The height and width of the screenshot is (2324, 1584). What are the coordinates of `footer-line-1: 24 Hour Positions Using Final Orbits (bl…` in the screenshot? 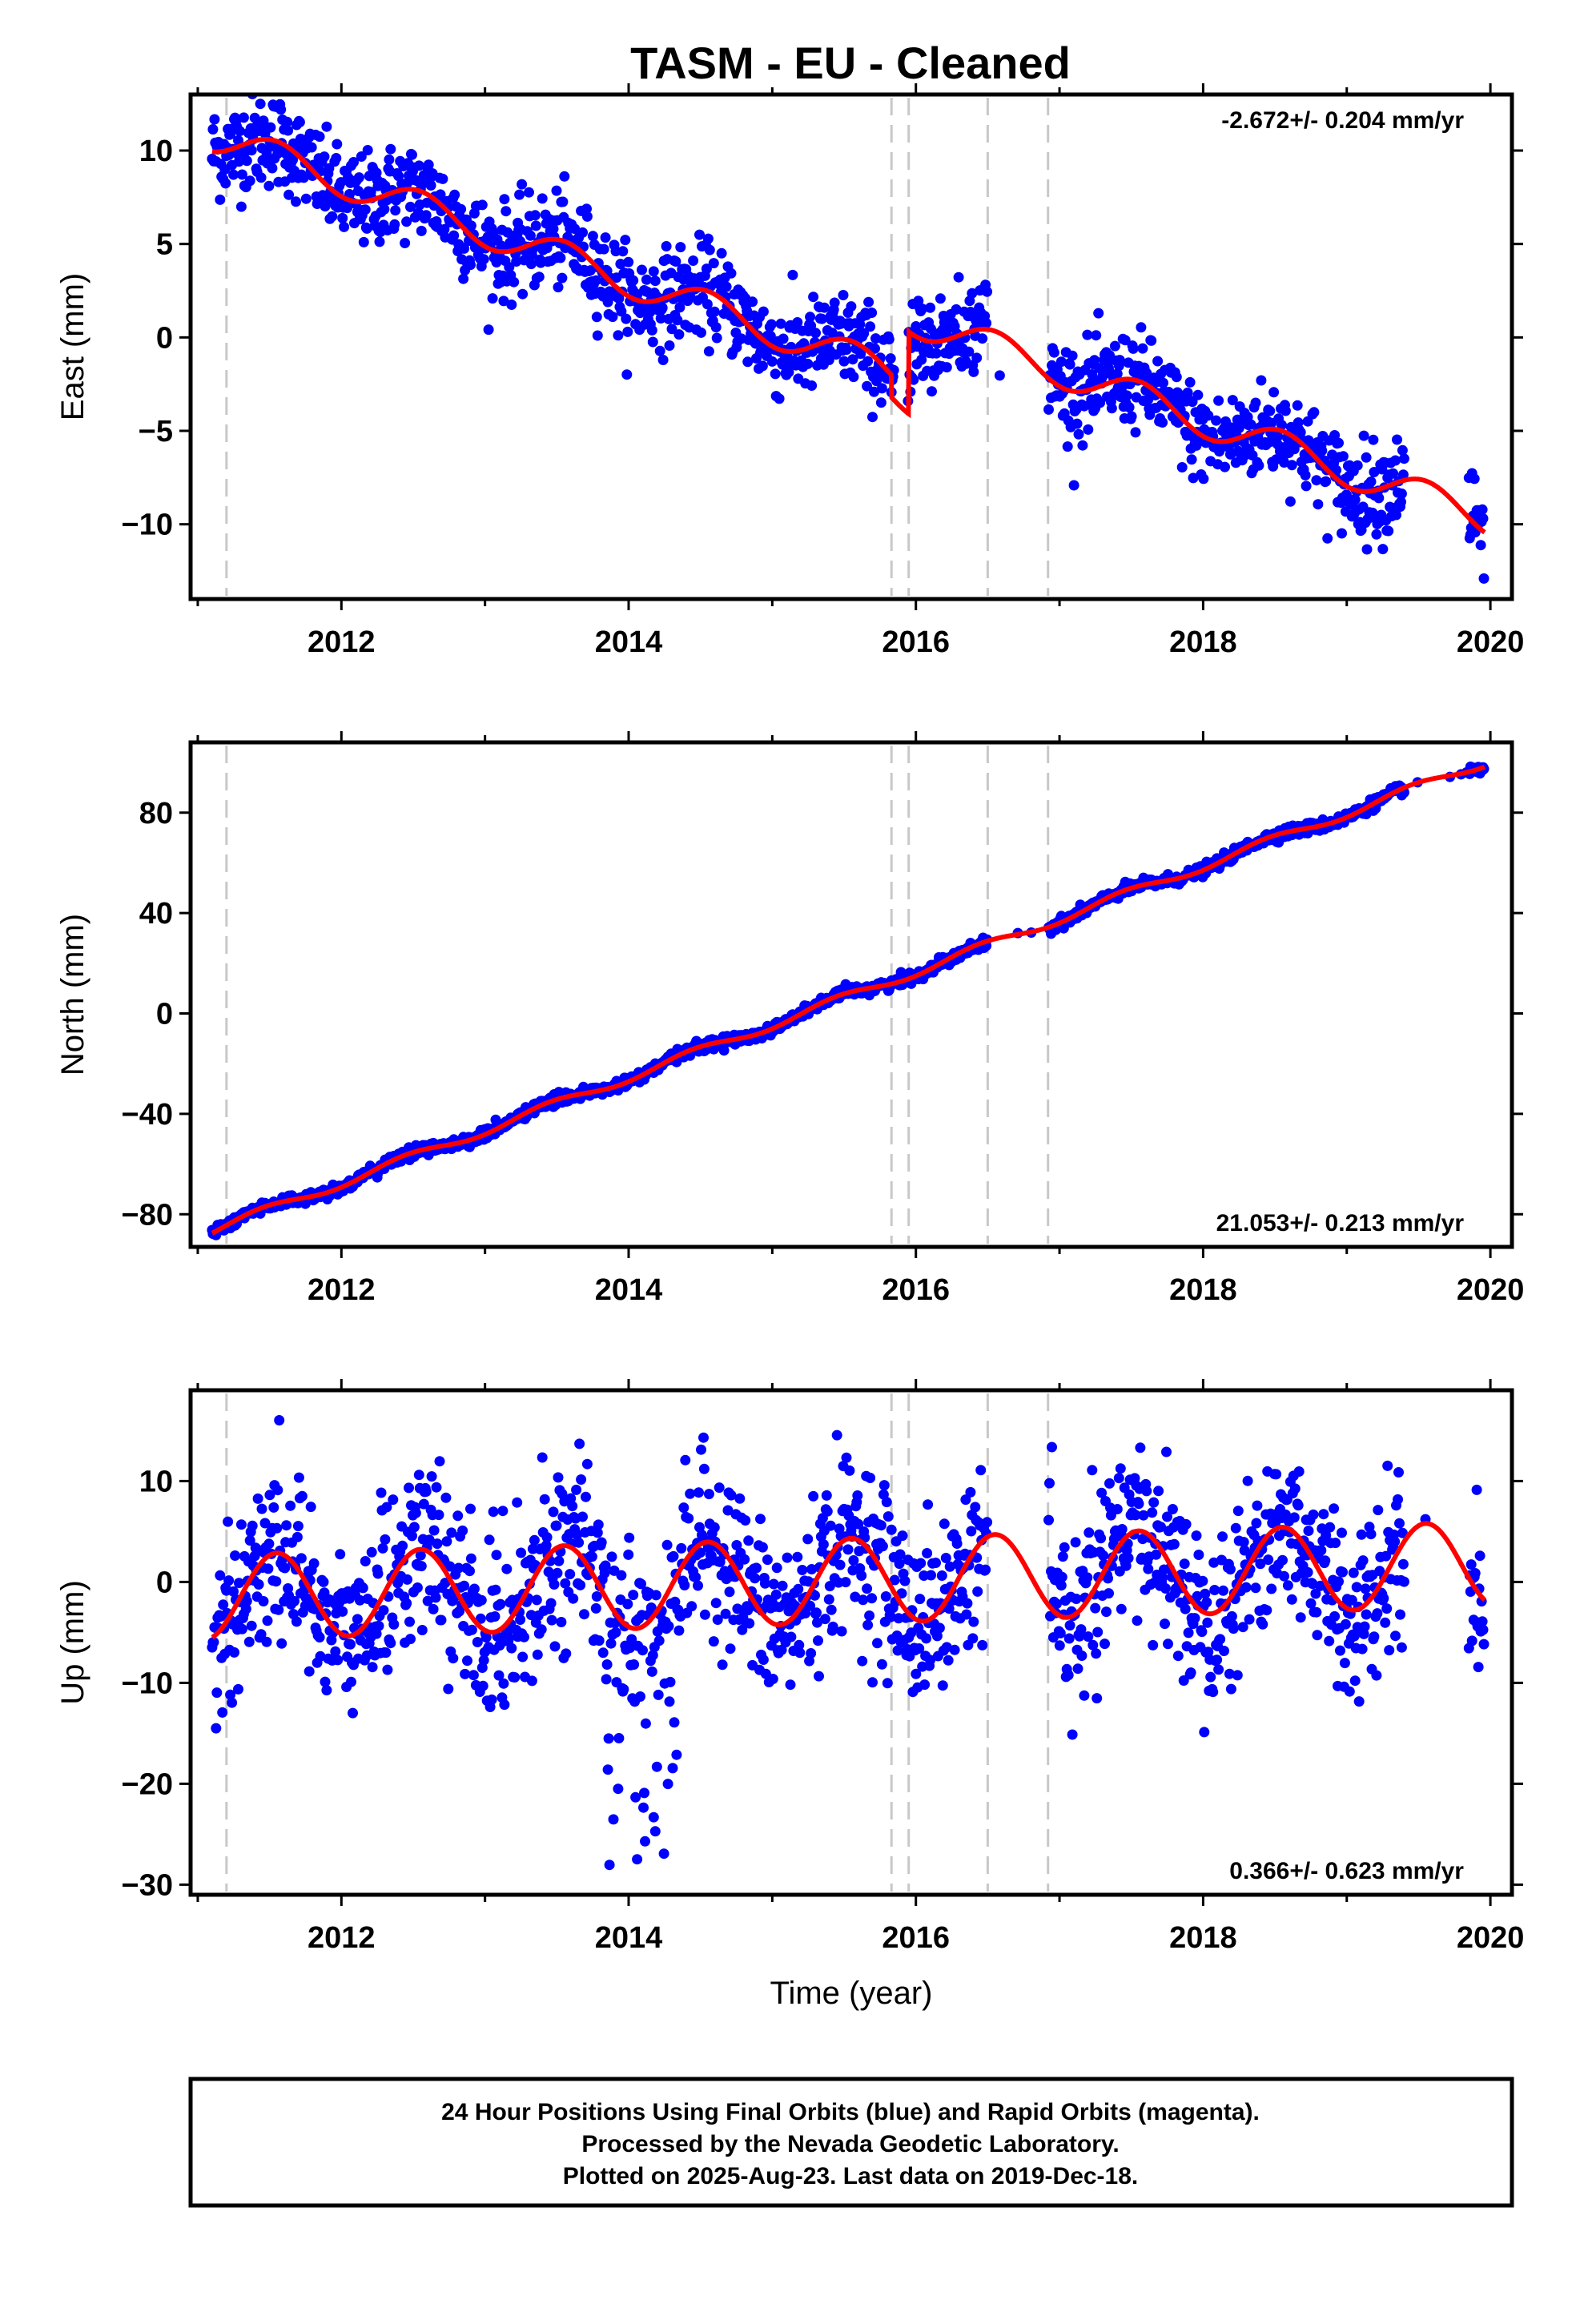 It's located at (850, 2112).